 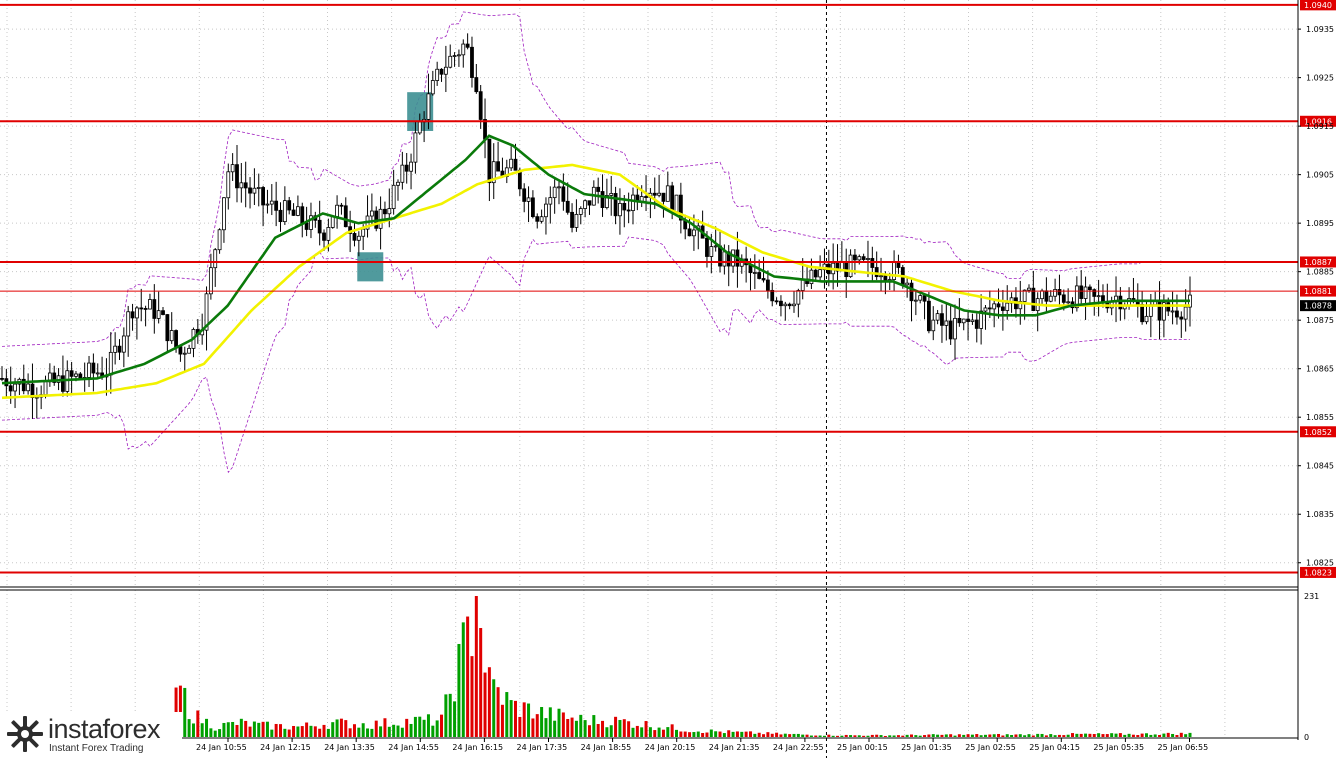 What do you see at coordinates (1320, 29) in the screenshot?
I see `y-tick-label: 1.0935` at bounding box center [1320, 29].